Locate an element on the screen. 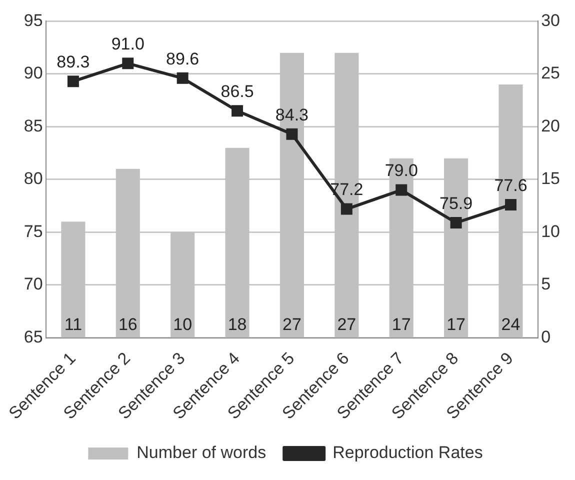 The height and width of the screenshot is (480, 575). data-label: 77.6 is located at coordinates (511, 185).